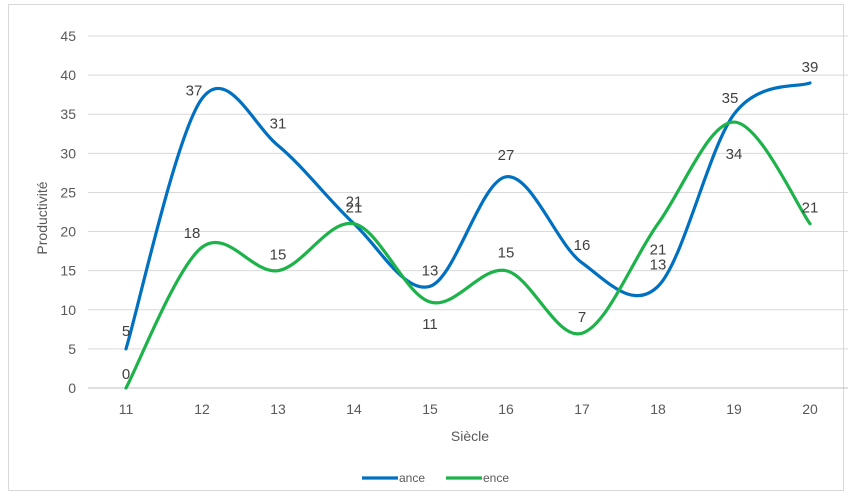 The height and width of the screenshot is (495, 852). What do you see at coordinates (506, 409) in the screenshot?
I see `x-tick-label: 16` at bounding box center [506, 409].